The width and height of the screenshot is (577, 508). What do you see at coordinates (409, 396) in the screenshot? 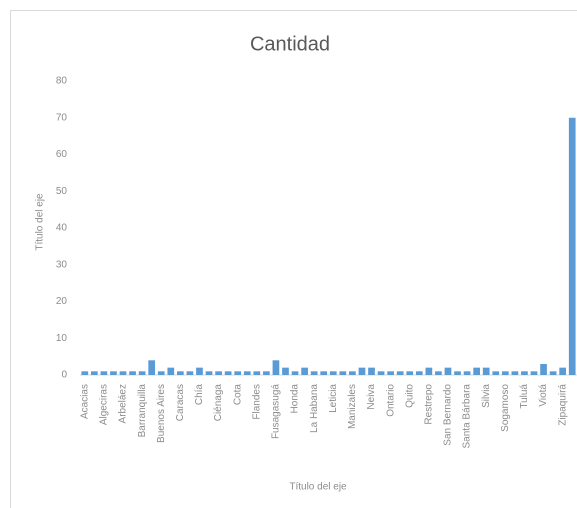
I see `x-tick-label: Quito` at bounding box center [409, 396].